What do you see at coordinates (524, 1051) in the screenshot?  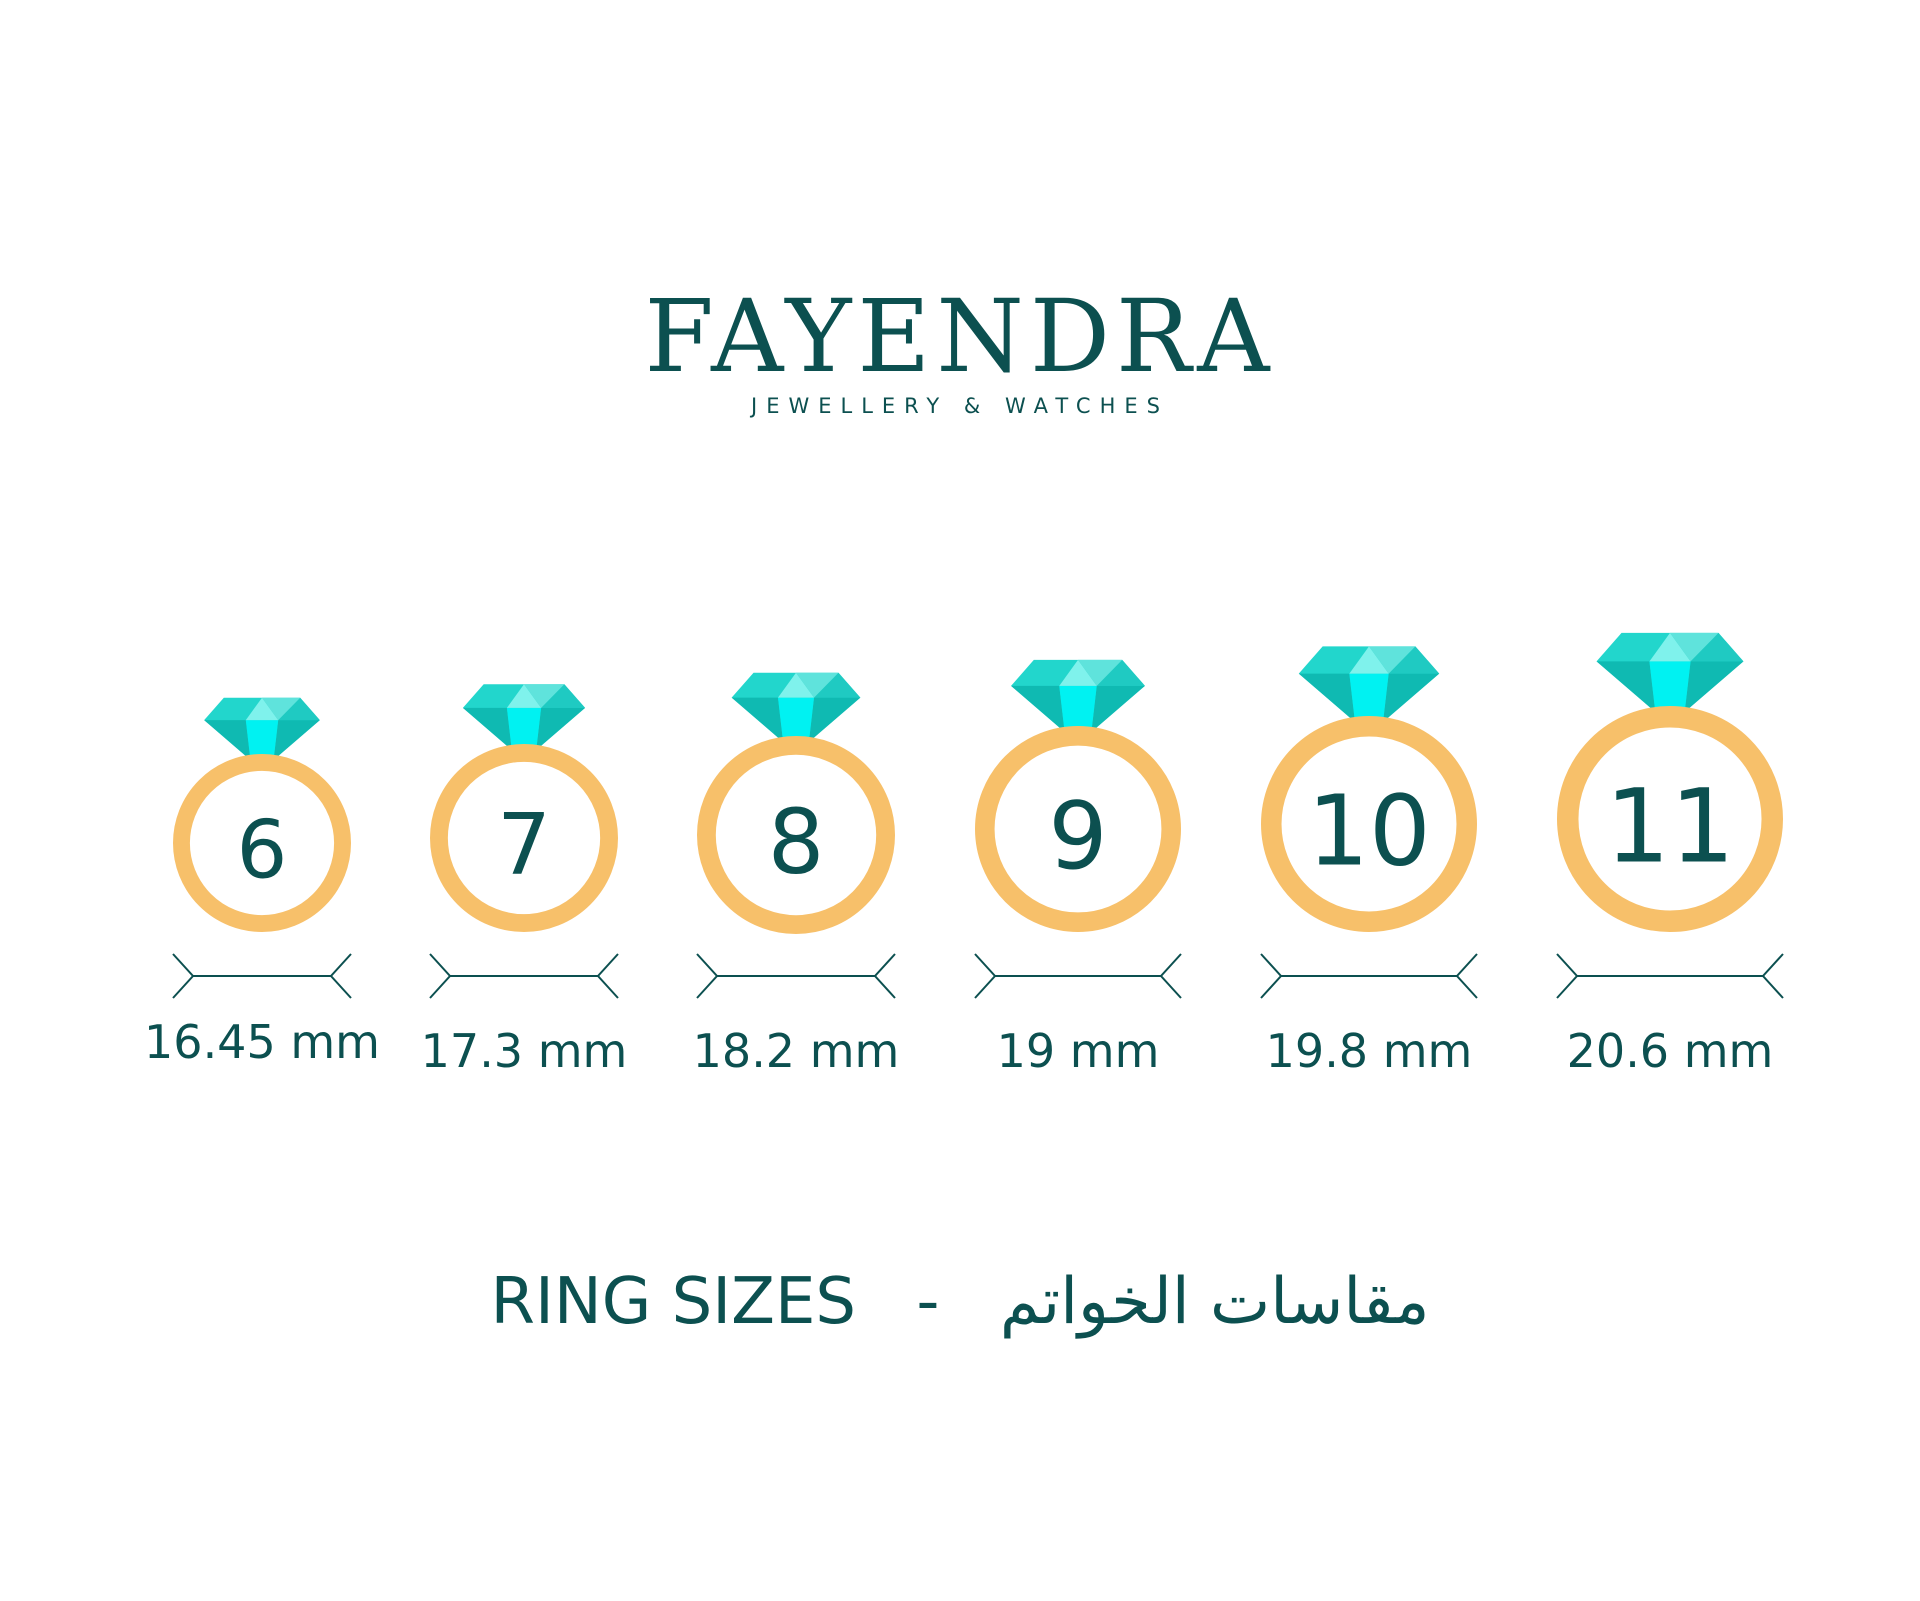 I see `ring-diameter-label: 17.3 mm` at bounding box center [524, 1051].